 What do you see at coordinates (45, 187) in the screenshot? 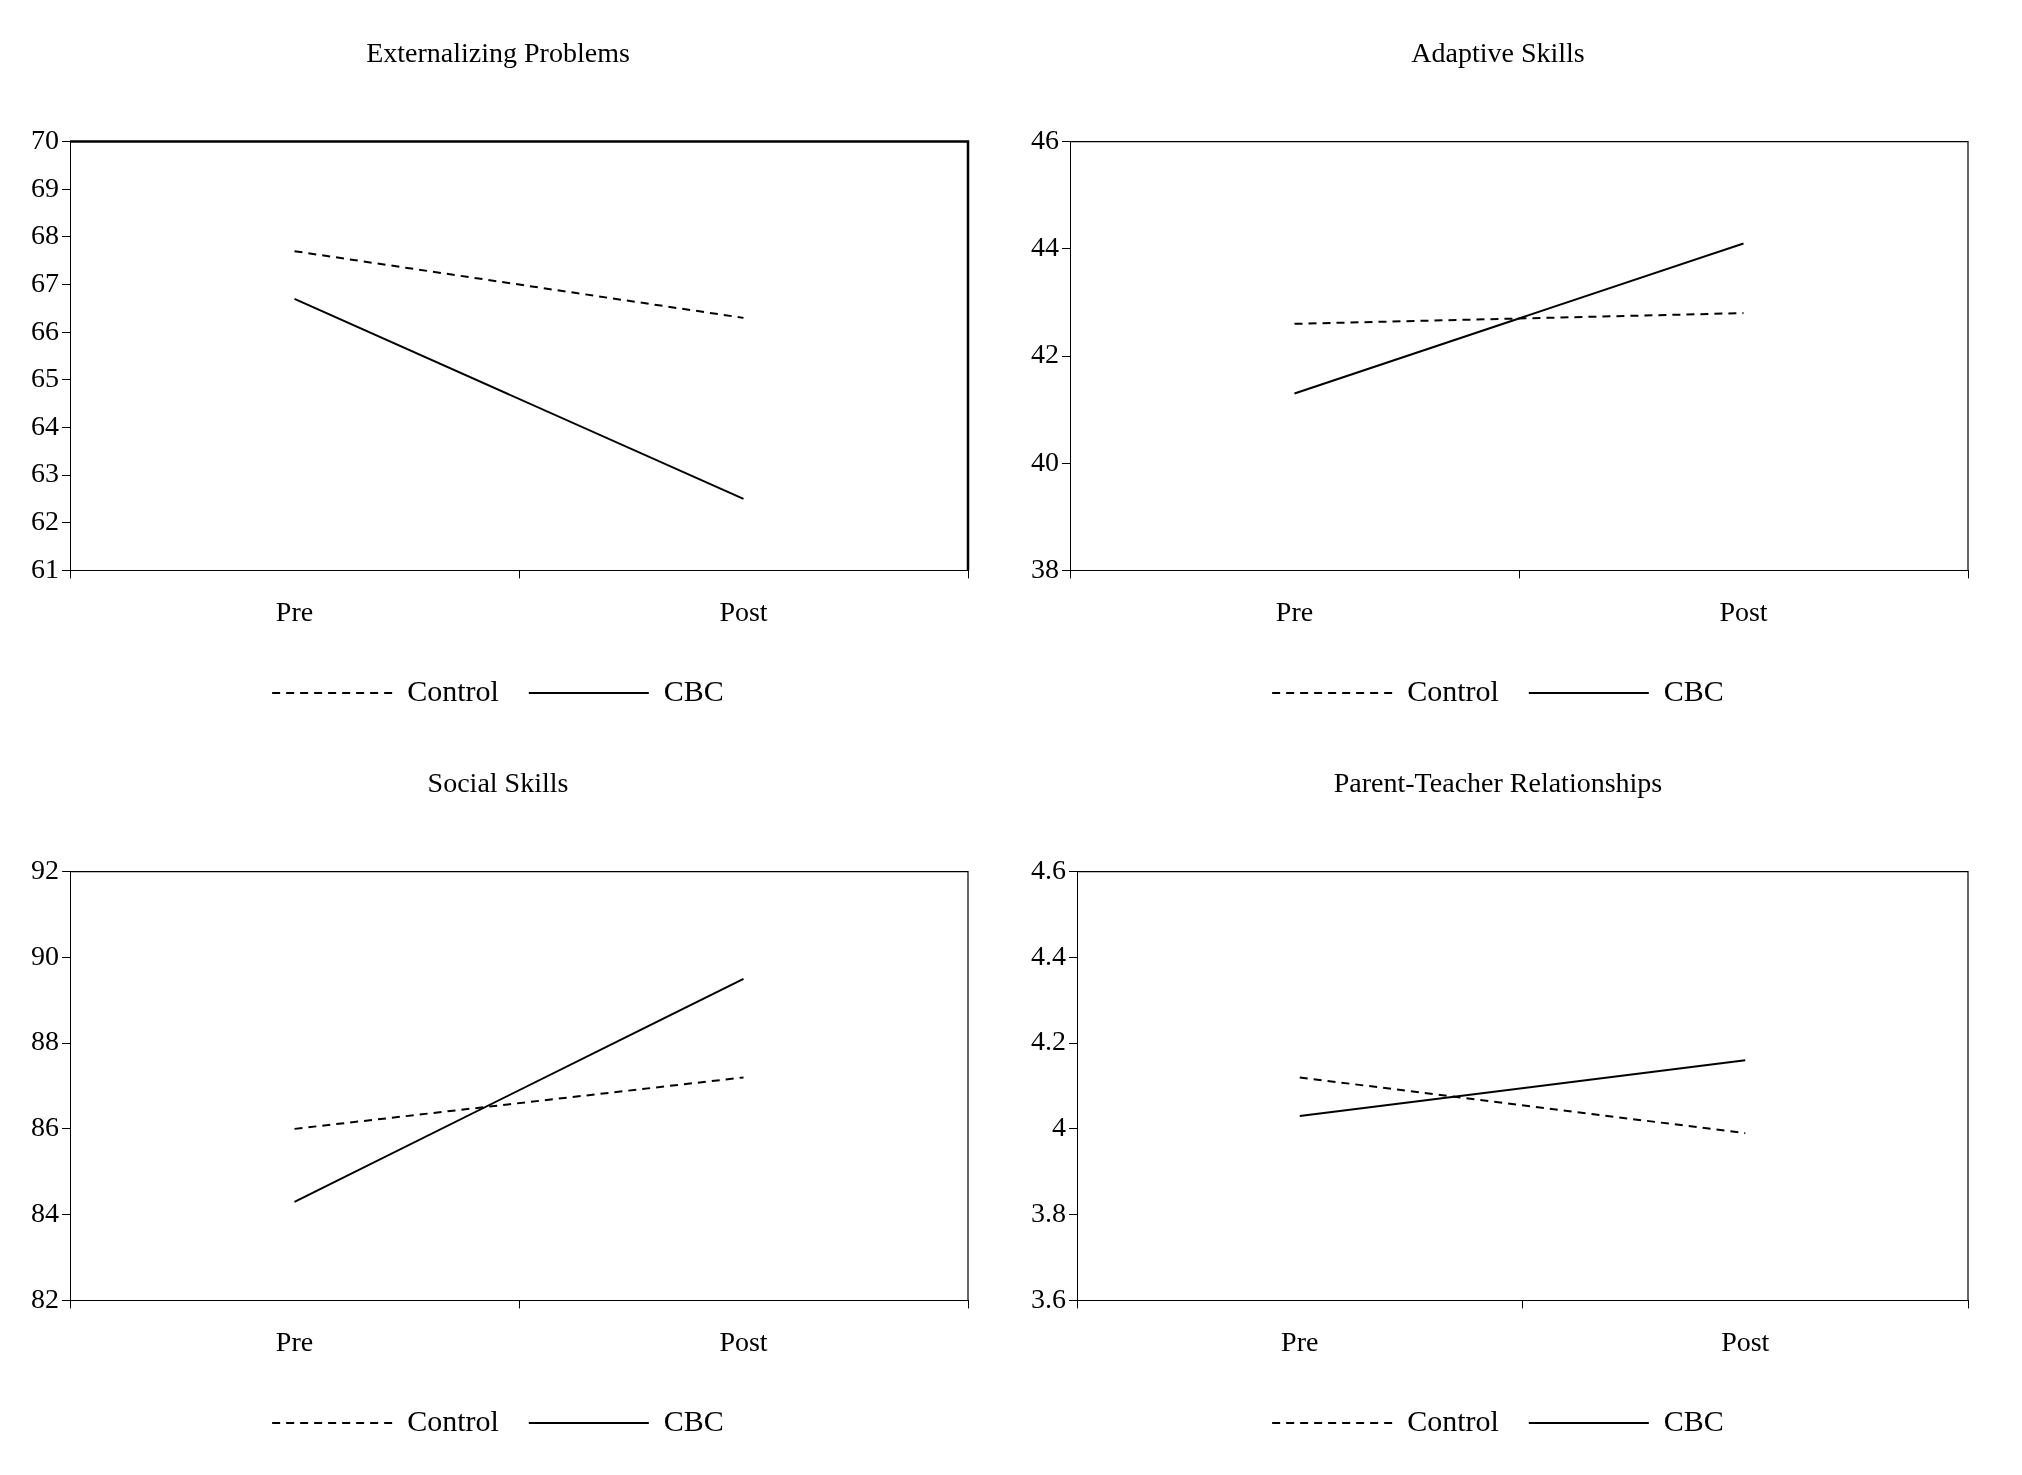
I see `y-tick-label: 69` at bounding box center [45, 187].